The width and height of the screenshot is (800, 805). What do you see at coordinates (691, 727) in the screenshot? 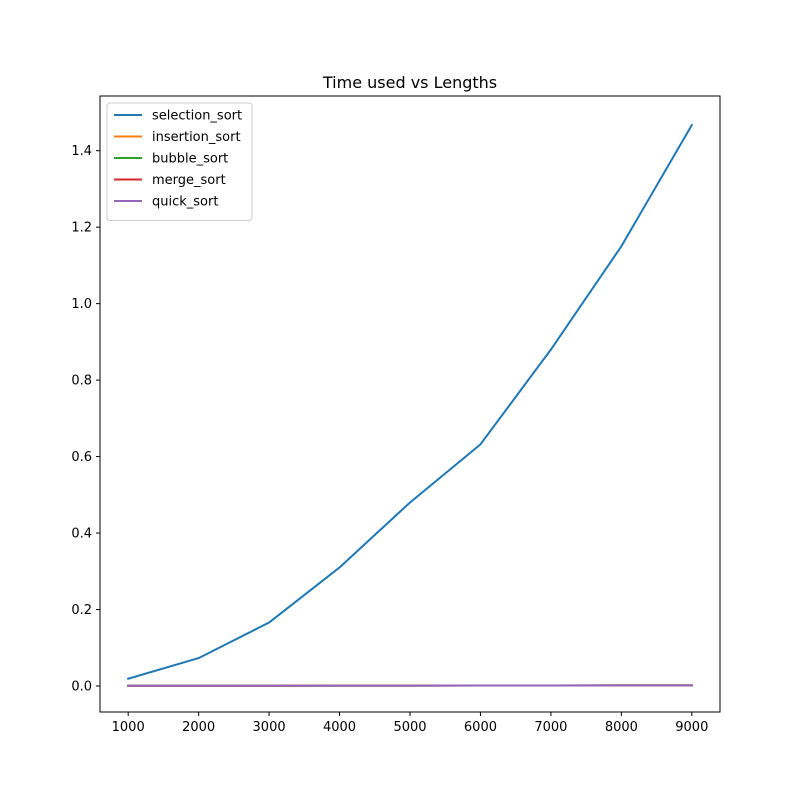
I see `x-tick-label: 9000` at bounding box center [691, 727].